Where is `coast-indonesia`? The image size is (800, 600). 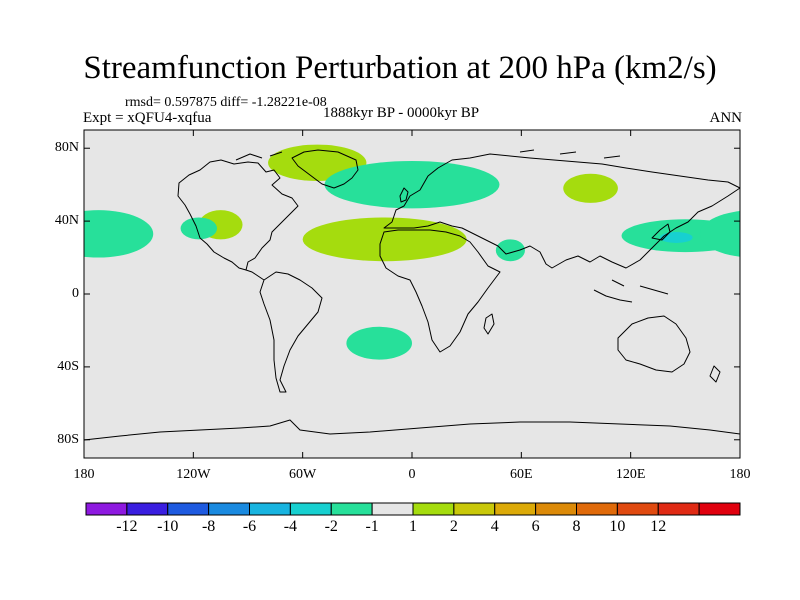 coast-indonesia is located at coordinates (631, 291).